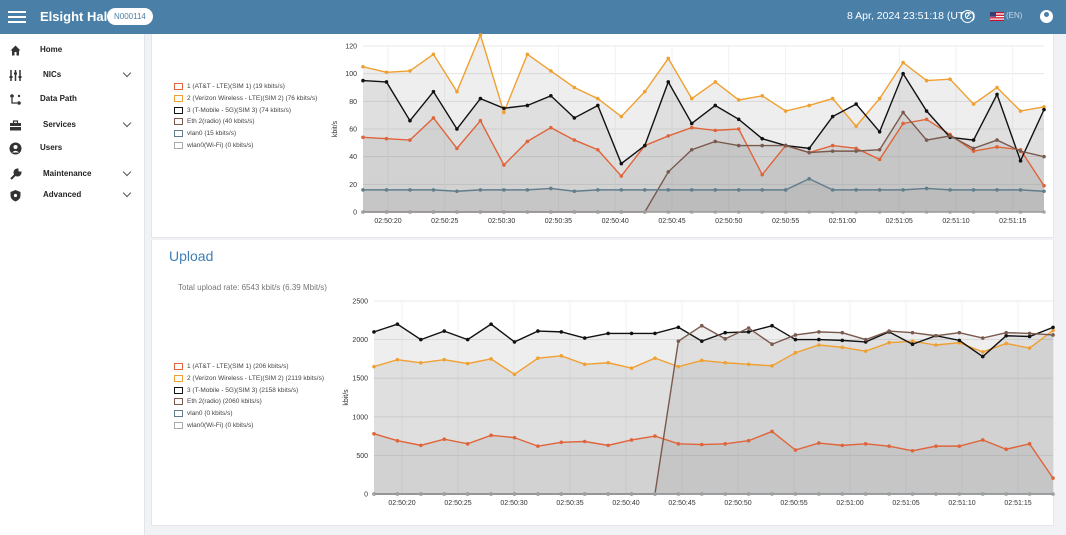 This screenshot has width=1066, height=535. I want to click on help-icon: ?, so click(967, 16).